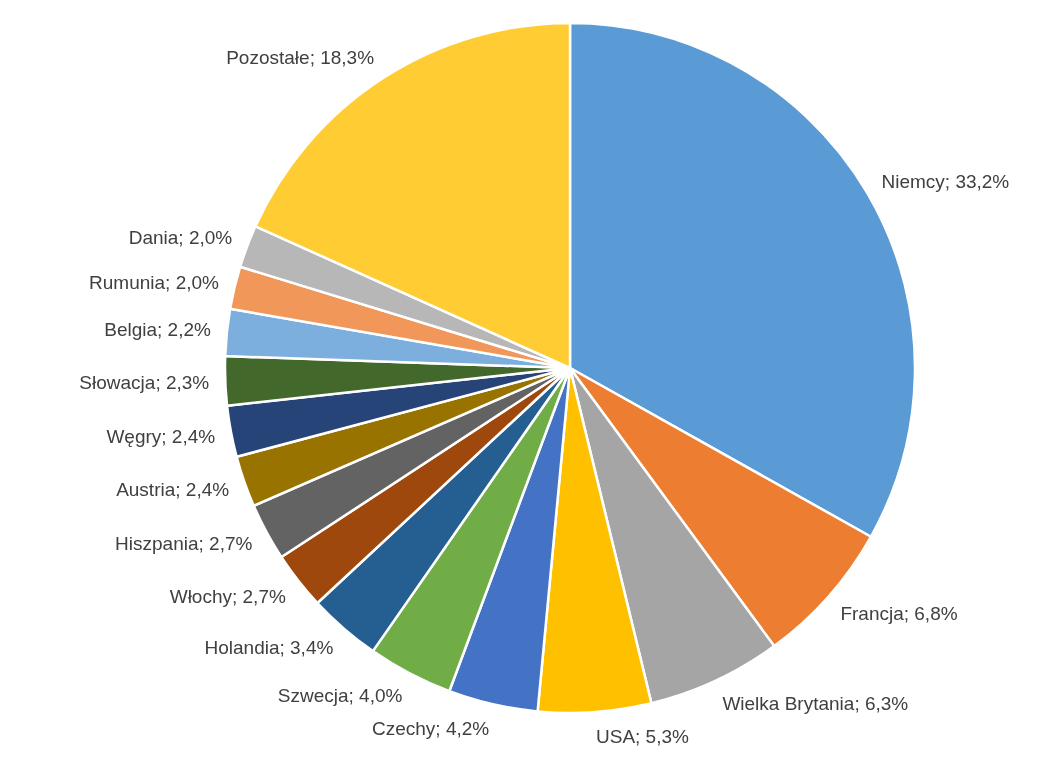 This screenshot has height=766, width=1056. What do you see at coordinates (300, 58) in the screenshot?
I see `slice-label: Pozostałe; 18,3%` at bounding box center [300, 58].